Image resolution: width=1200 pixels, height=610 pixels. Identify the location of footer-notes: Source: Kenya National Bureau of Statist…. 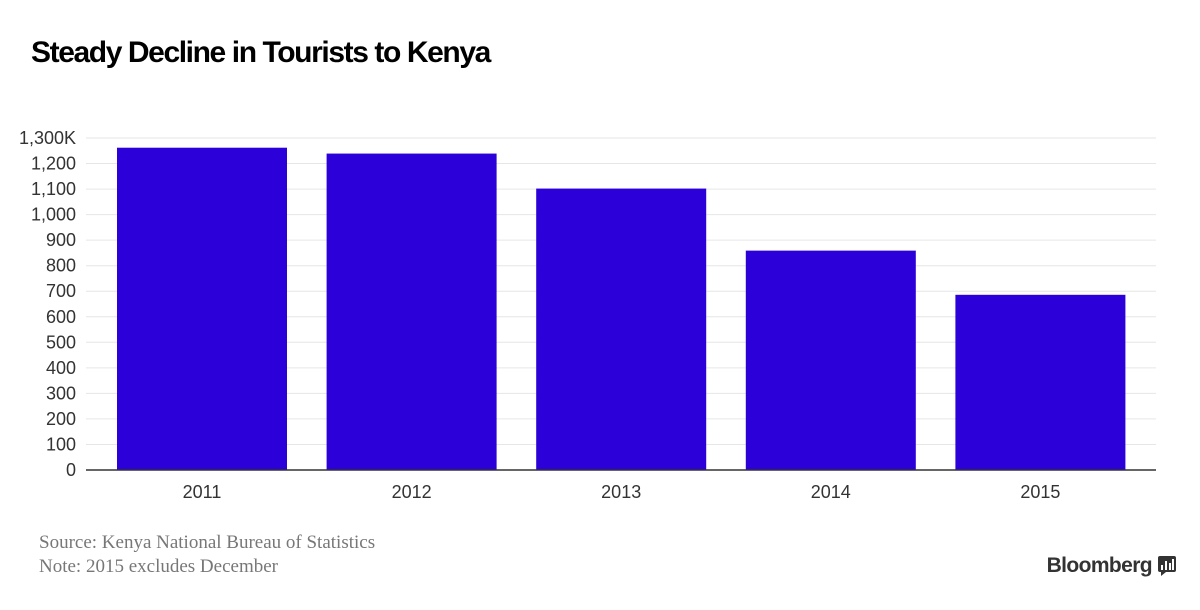
(207, 555).